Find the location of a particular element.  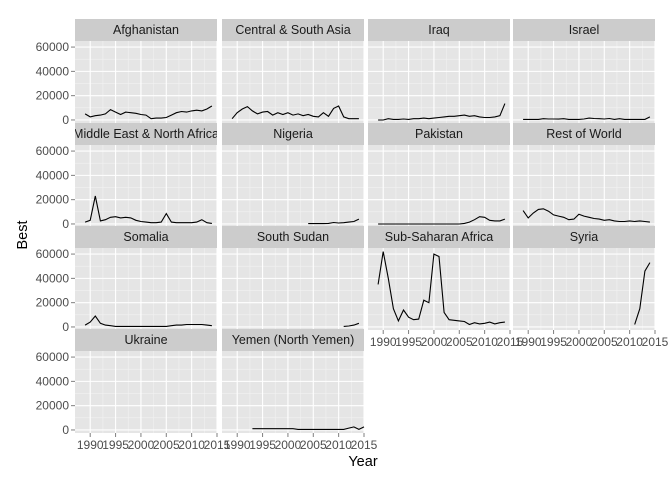

facet-strip-label: Ukraine is located at coordinates (145, 340).